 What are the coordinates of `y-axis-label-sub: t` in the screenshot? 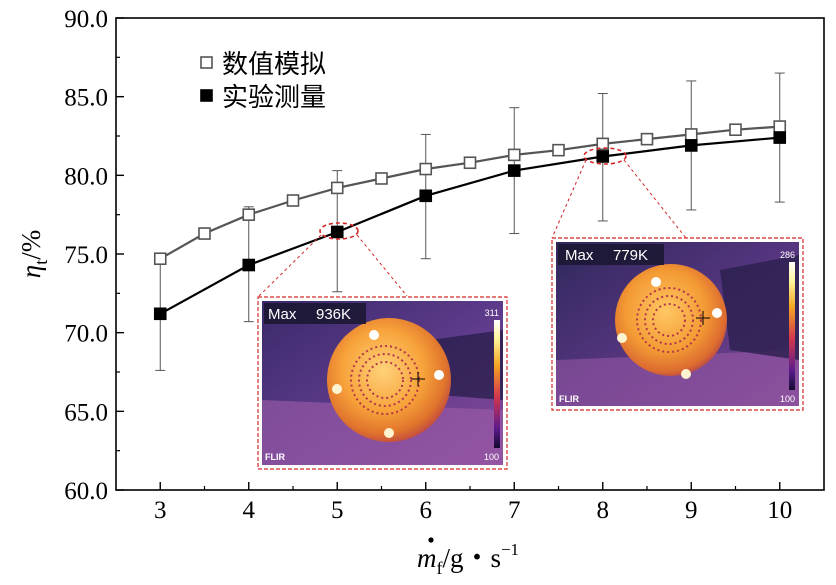 It's located at (41, 262).